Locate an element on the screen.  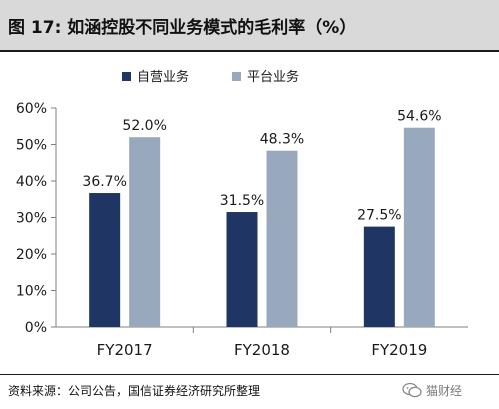
bar-self-operated-fy2019 is located at coordinates (379, 276).